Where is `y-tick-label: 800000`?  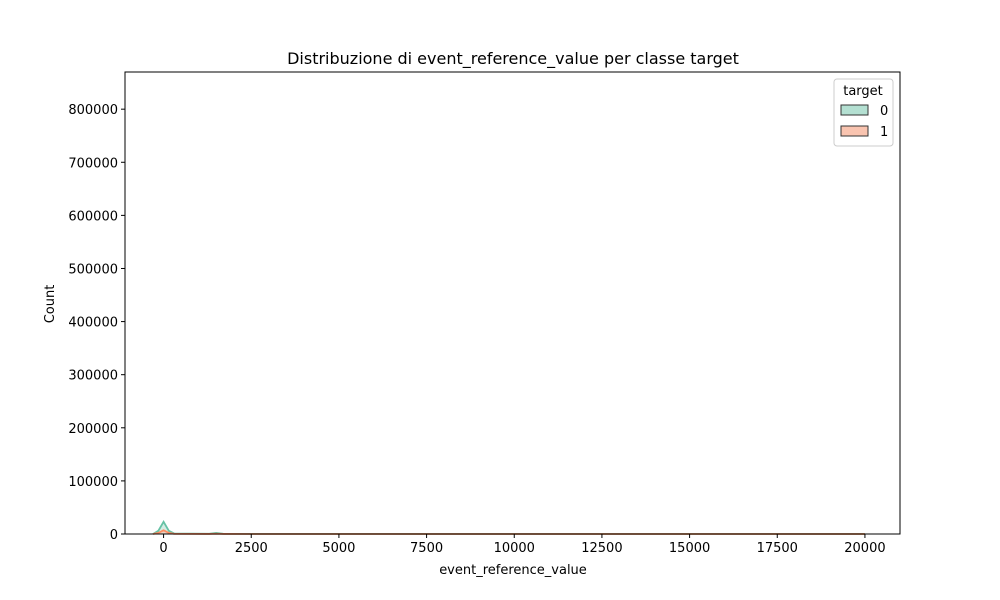 y-tick-label: 800000 is located at coordinates (93, 110).